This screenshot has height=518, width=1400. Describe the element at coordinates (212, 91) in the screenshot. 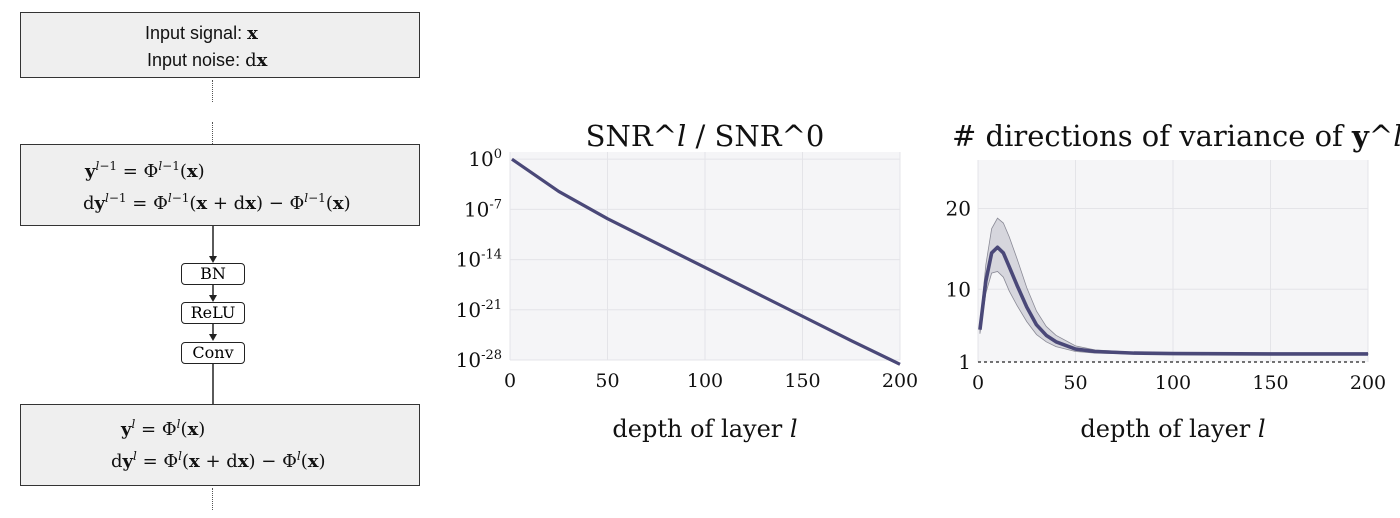

I see `dotted-connector-top` at that location.